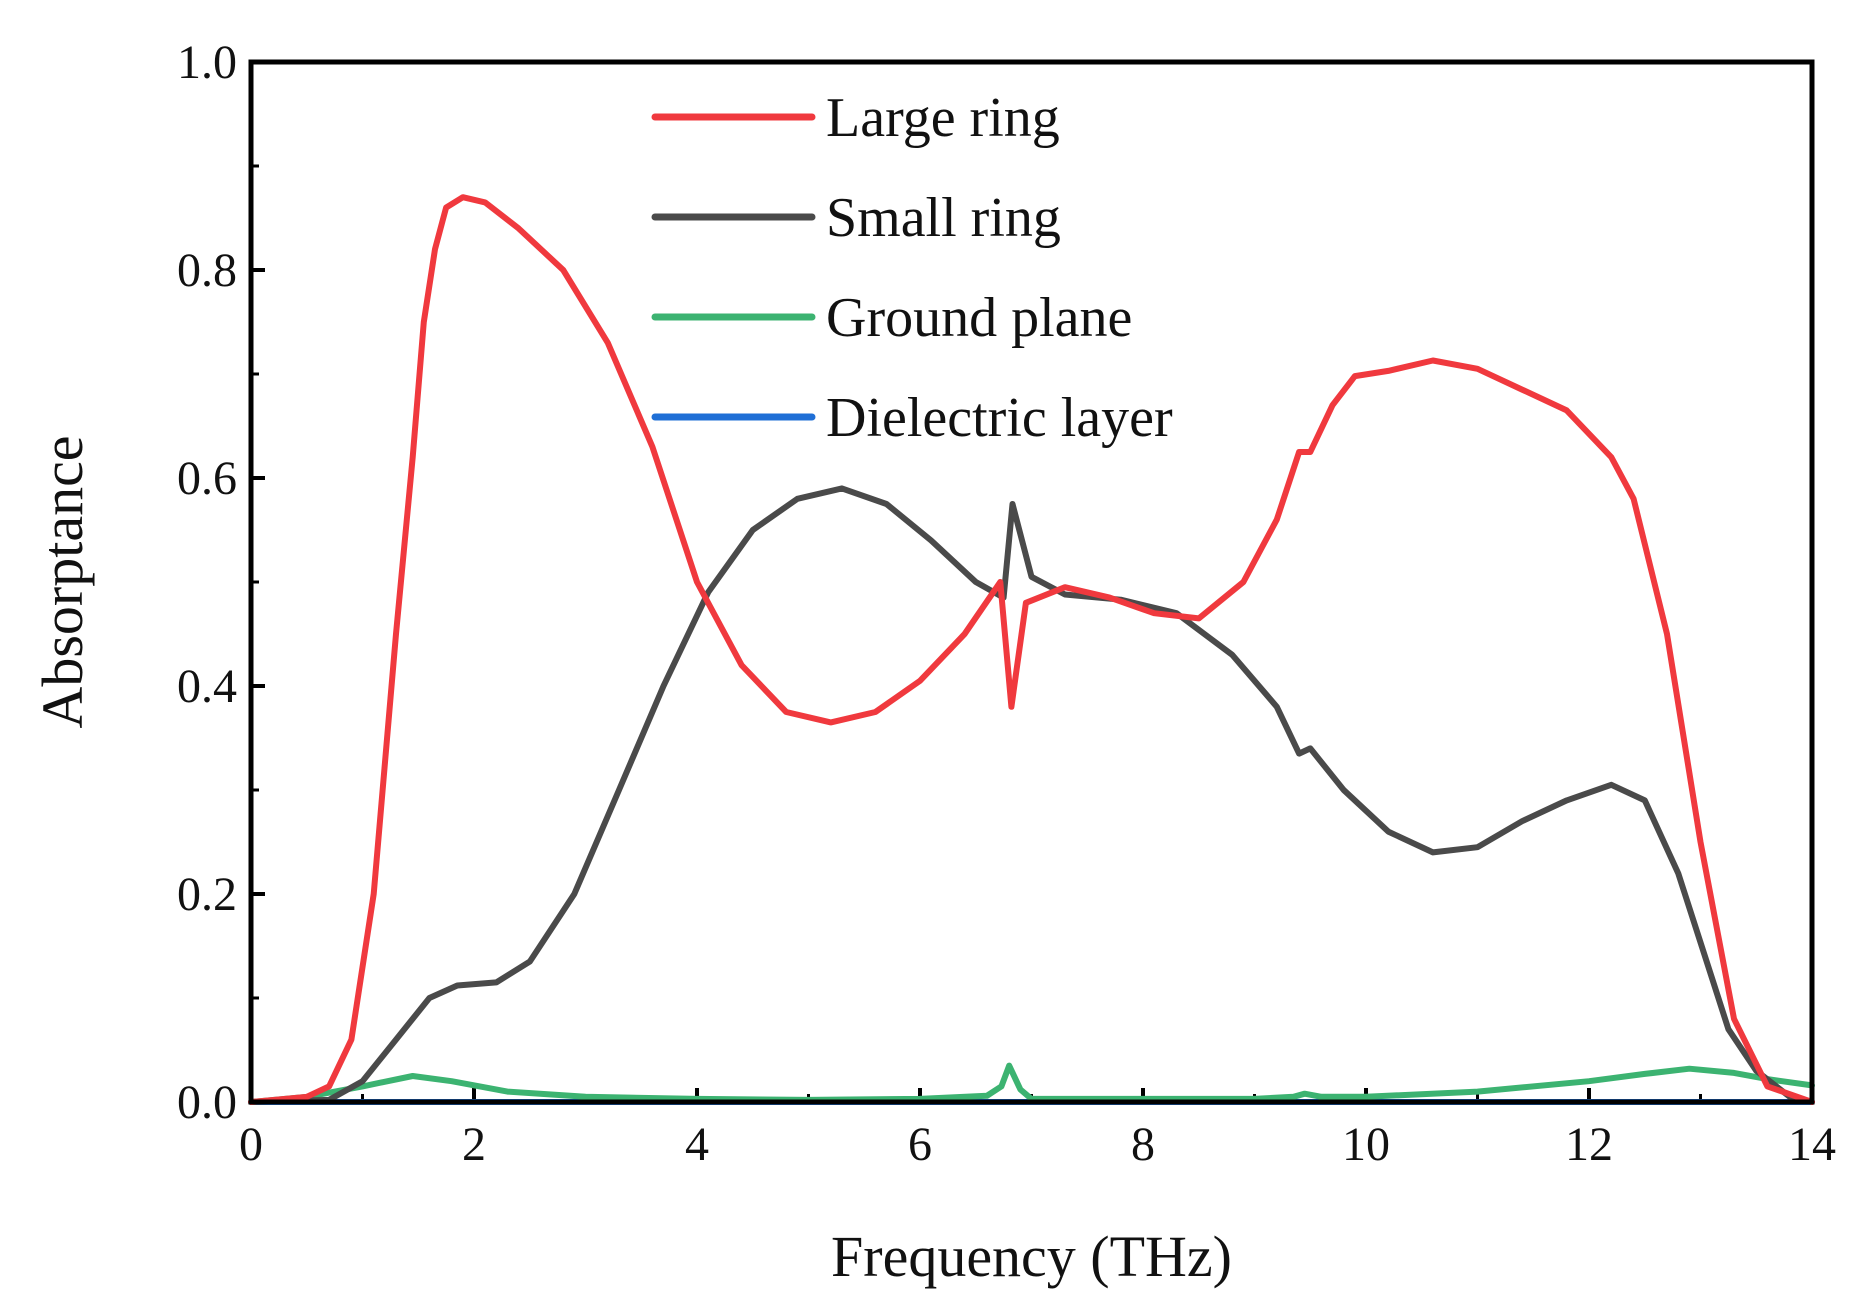 The height and width of the screenshot is (1312, 1860). I want to click on legend-label: Small ring, so click(943, 218).